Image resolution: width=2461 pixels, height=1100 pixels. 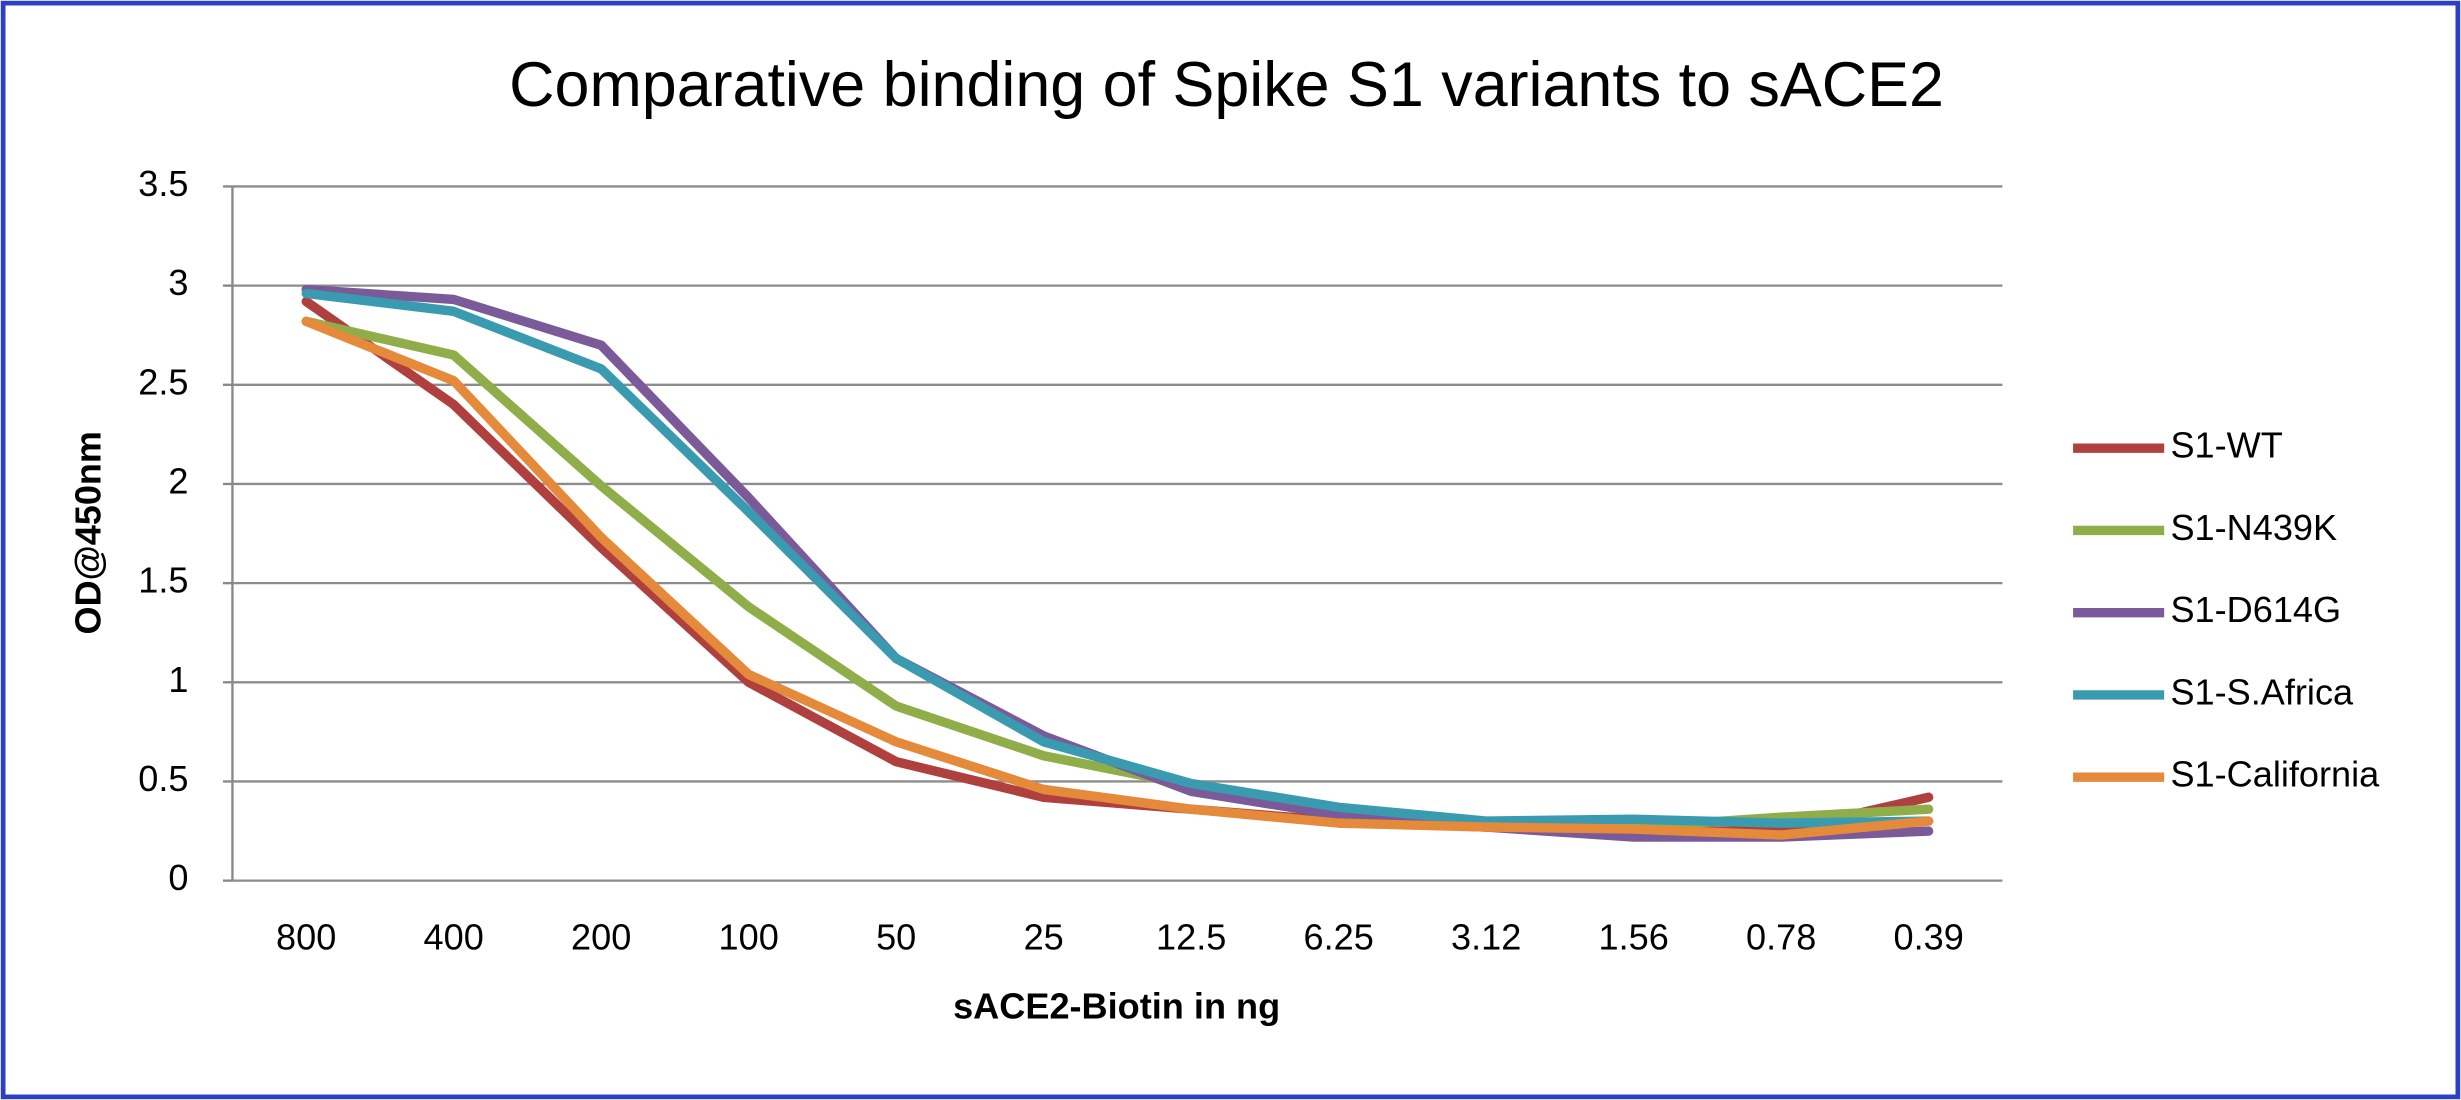 What do you see at coordinates (896, 937) in the screenshot?
I see `x-tick-label: 50` at bounding box center [896, 937].